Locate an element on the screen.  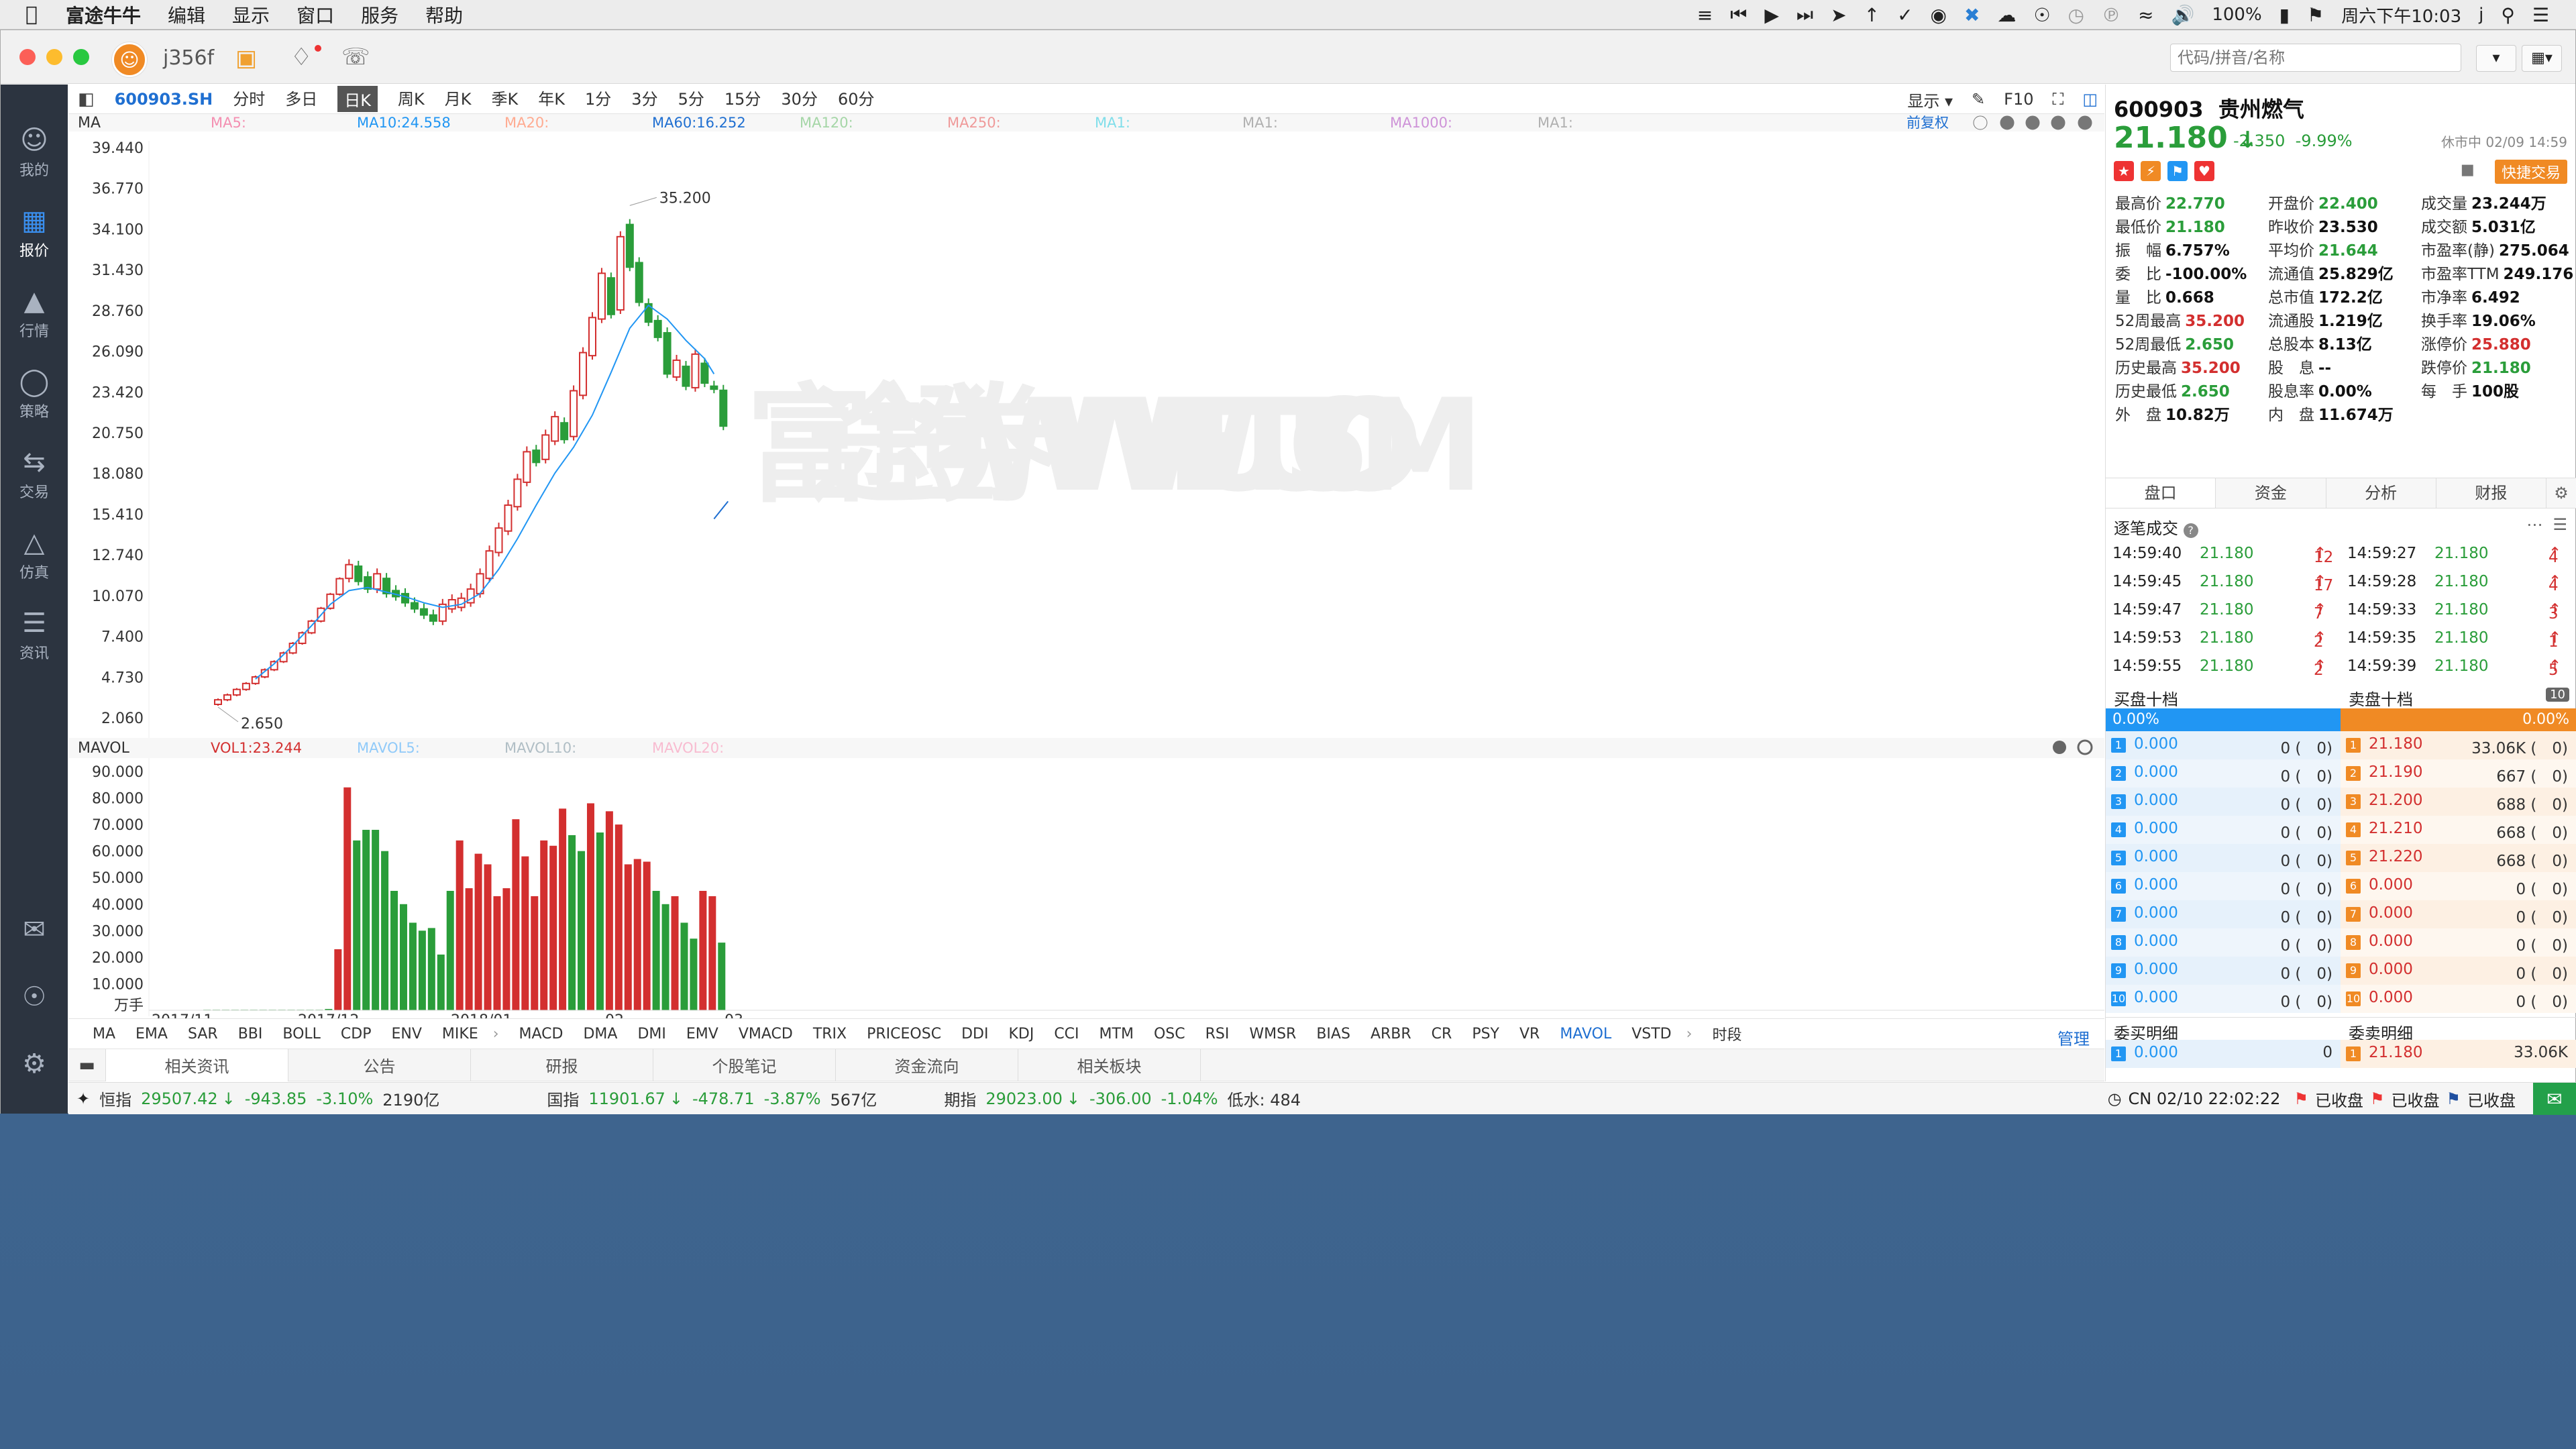
prev-track-icon: ⏮ is located at coordinates (1739, 14).